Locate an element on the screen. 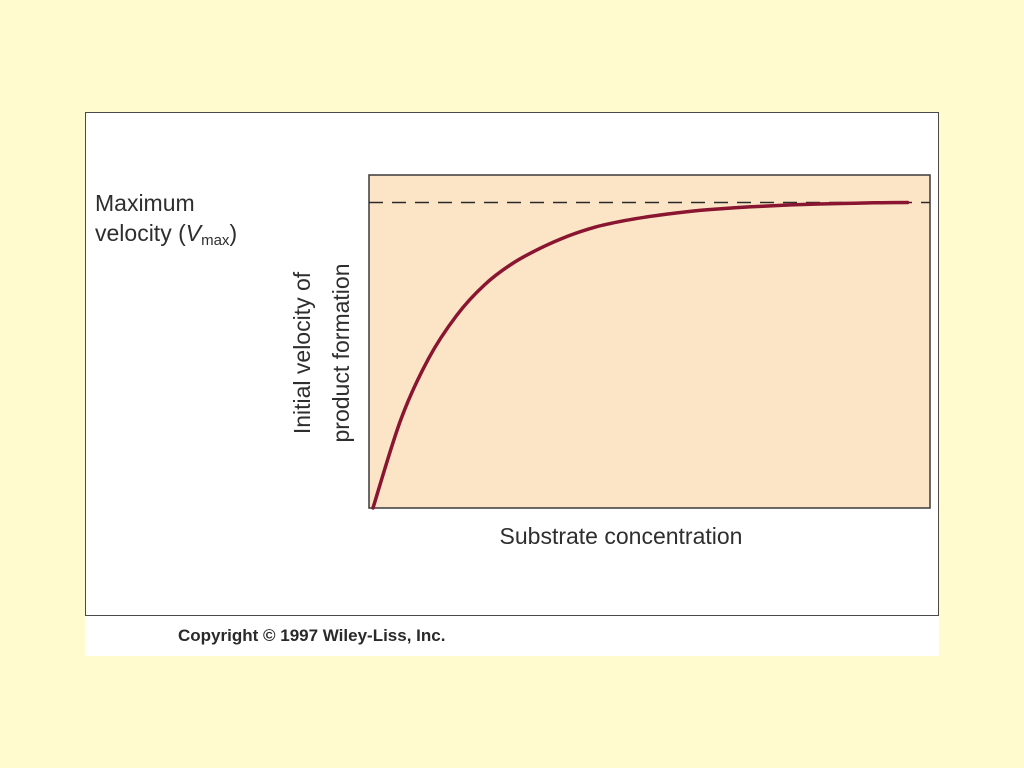 The width and height of the screenshot is (1024, 768). vmax-label-subscript: max is located at coordinates (215, 240).